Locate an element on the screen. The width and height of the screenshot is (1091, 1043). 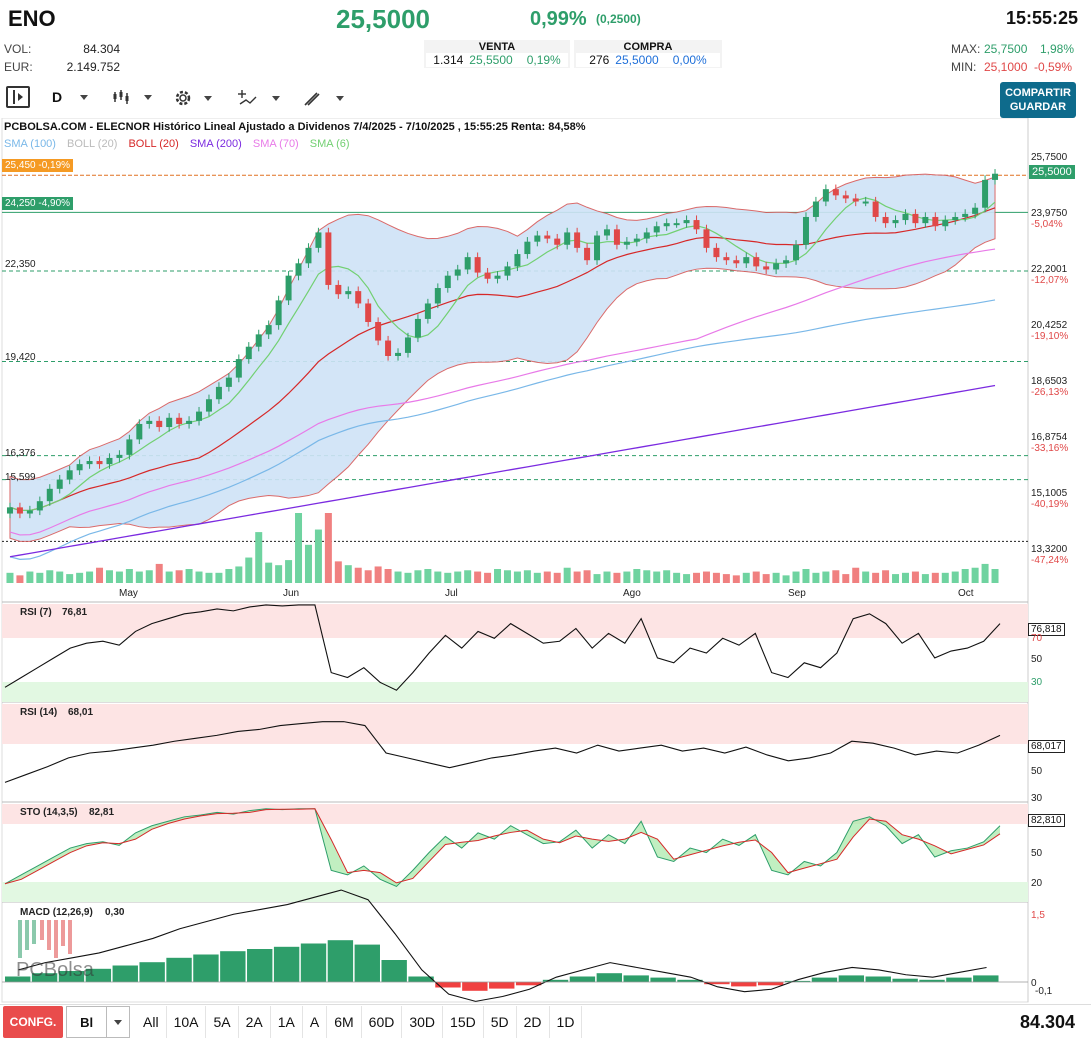
sto-level: 20 is located at coordinates (1037, 883).